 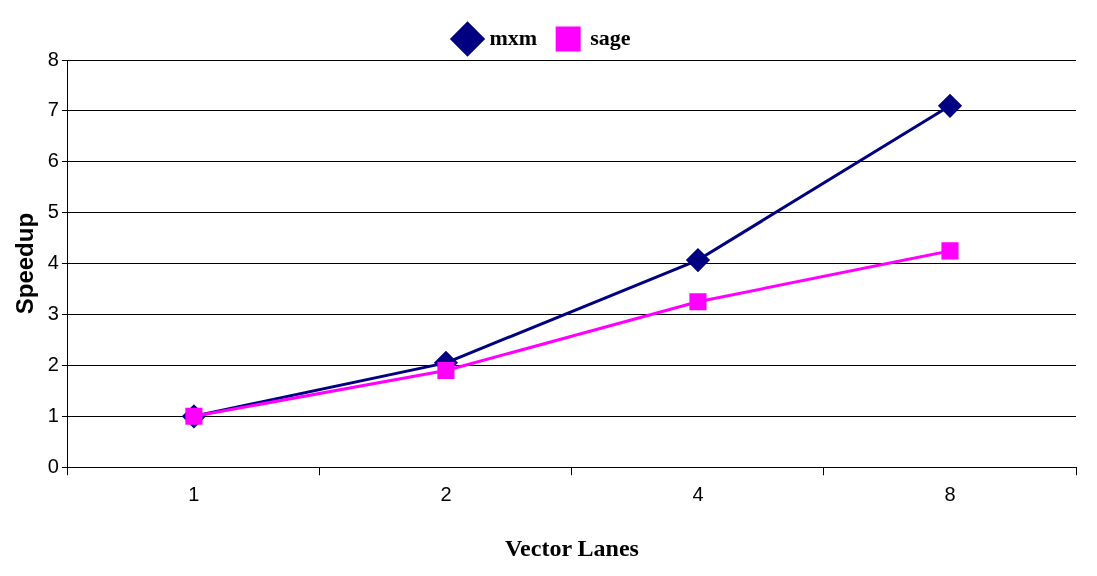 I want to click on y-tick-label: 2, so click(x=53, y=363).